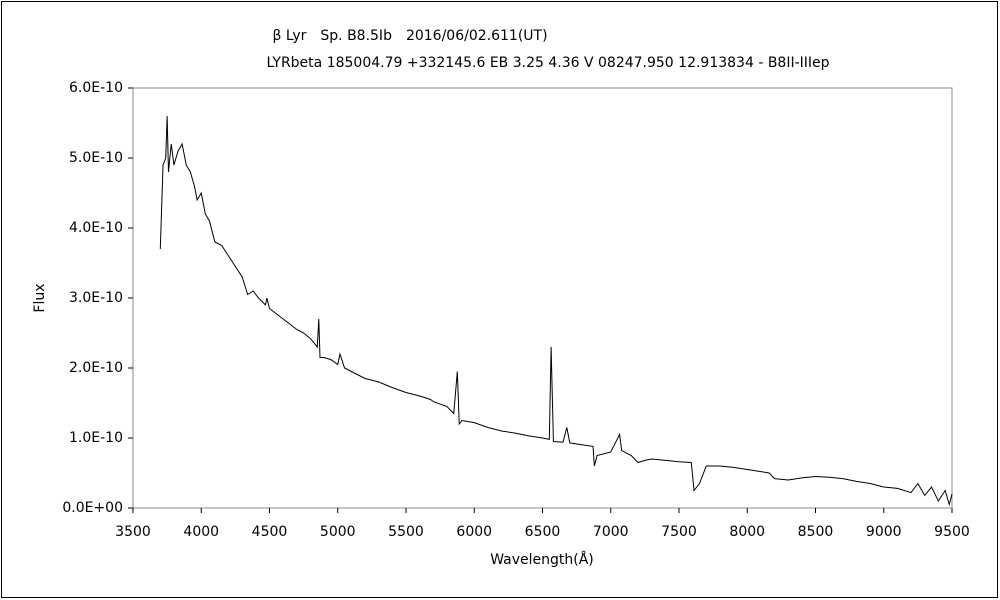 This screenshot has width=1000, height=600. Describe the element at coordinates (96, 438) in the screenshot. I see `y-tick-label: 1.0E-10` at that location.